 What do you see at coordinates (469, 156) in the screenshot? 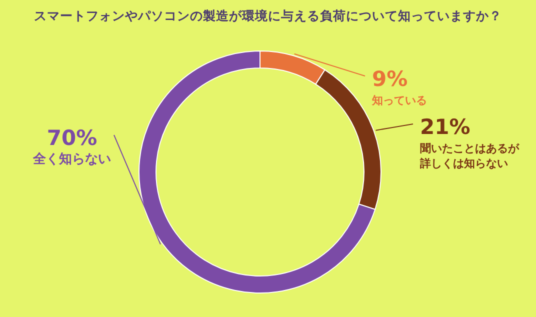
I see `slice-label: 聞いたことはあるが詳しくは知らない` at bounding box center [469, 156].